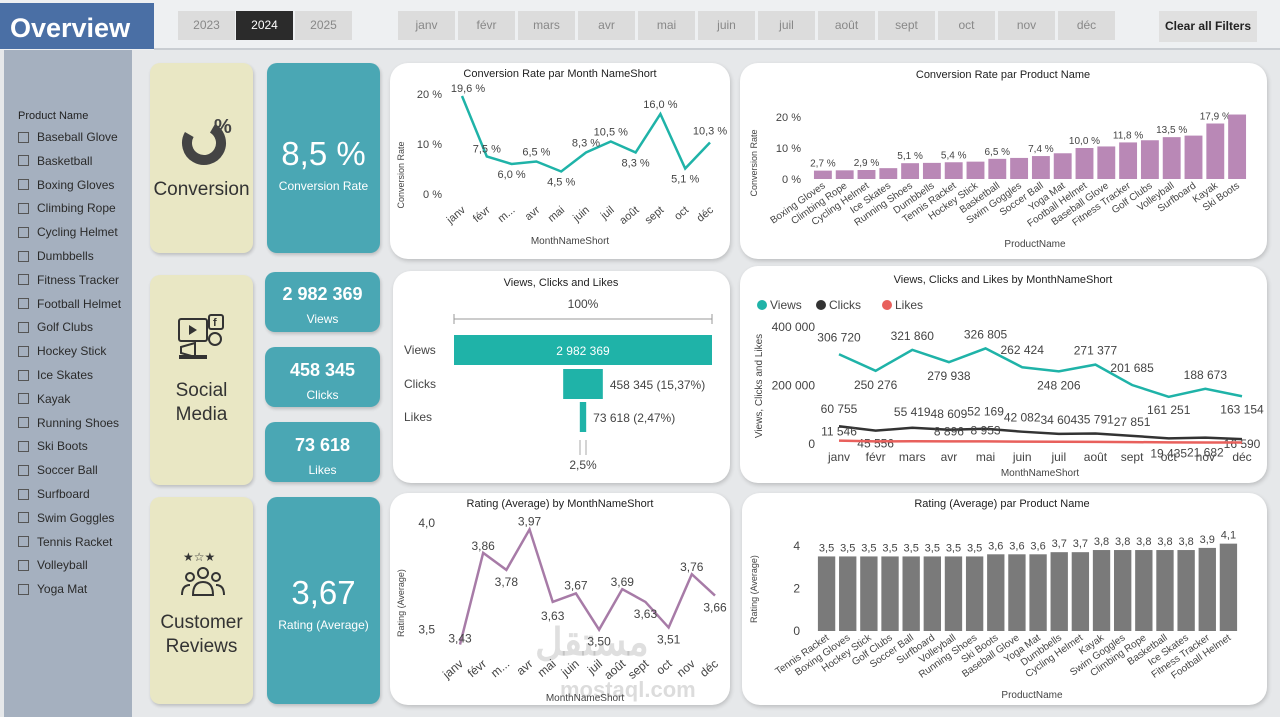 This screenshot has width=1280, height=717. I want to click on month-button-oct: oct, so click(966, 25).